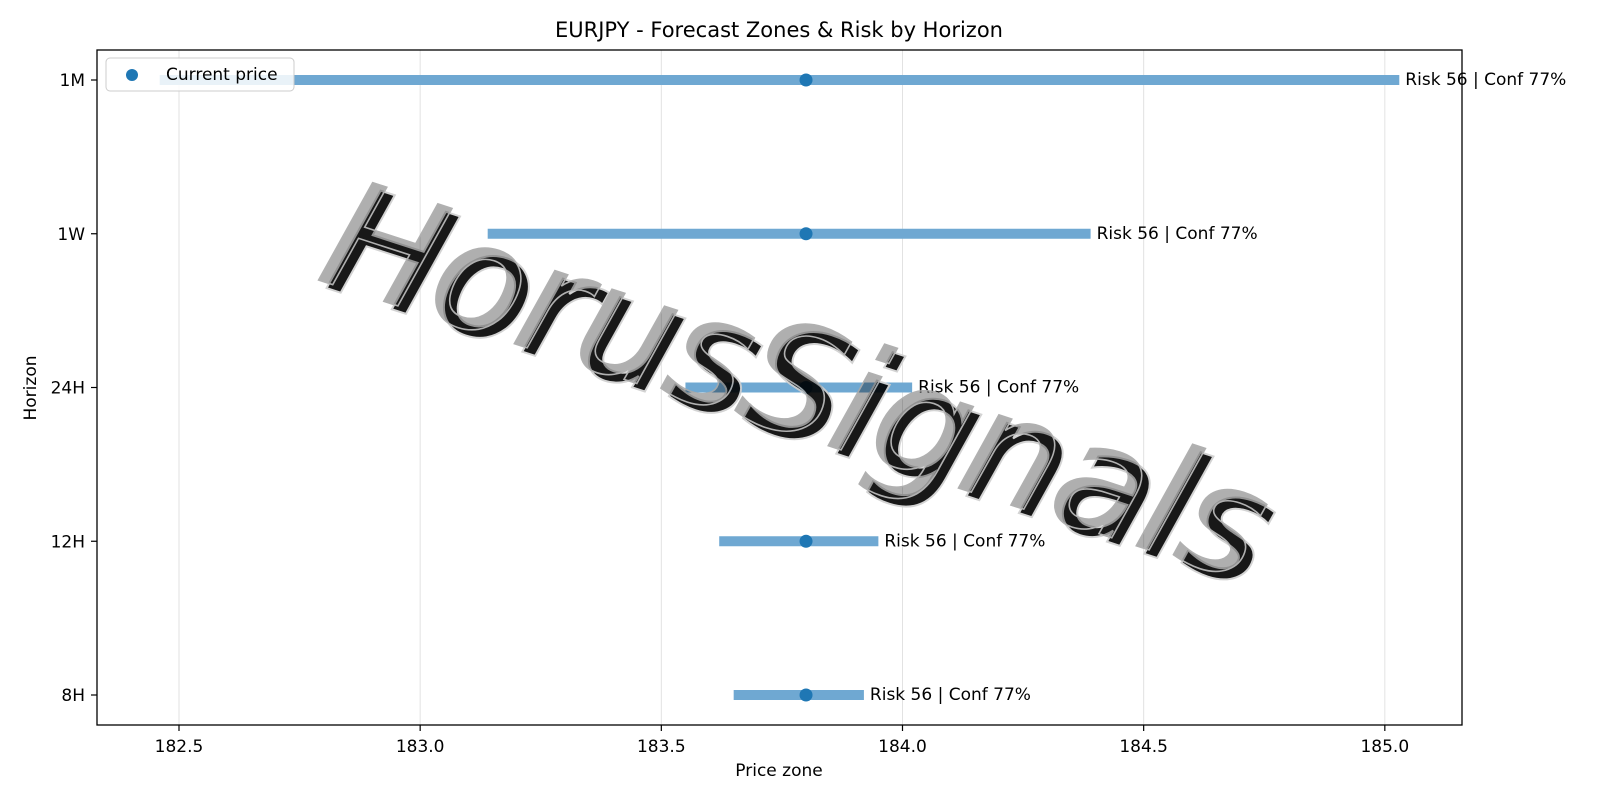 This screenshot has width=1600, height=800. I want to click on x-axis-label: Price zone, so click(778, 771).